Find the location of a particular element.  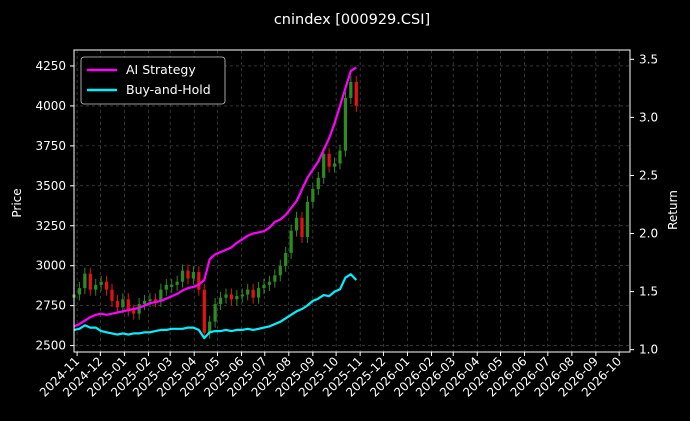

legend: AI Strategy Buy-and-Hold is located at coordinates (153, 80).